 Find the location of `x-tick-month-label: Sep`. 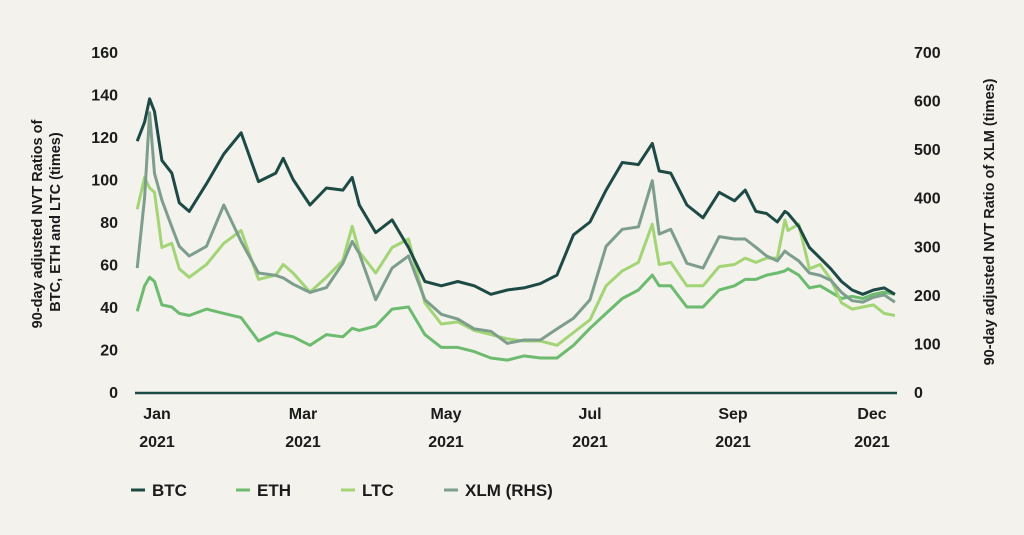

x-tick-month-label: Sep is located at coordinates (733, 414).